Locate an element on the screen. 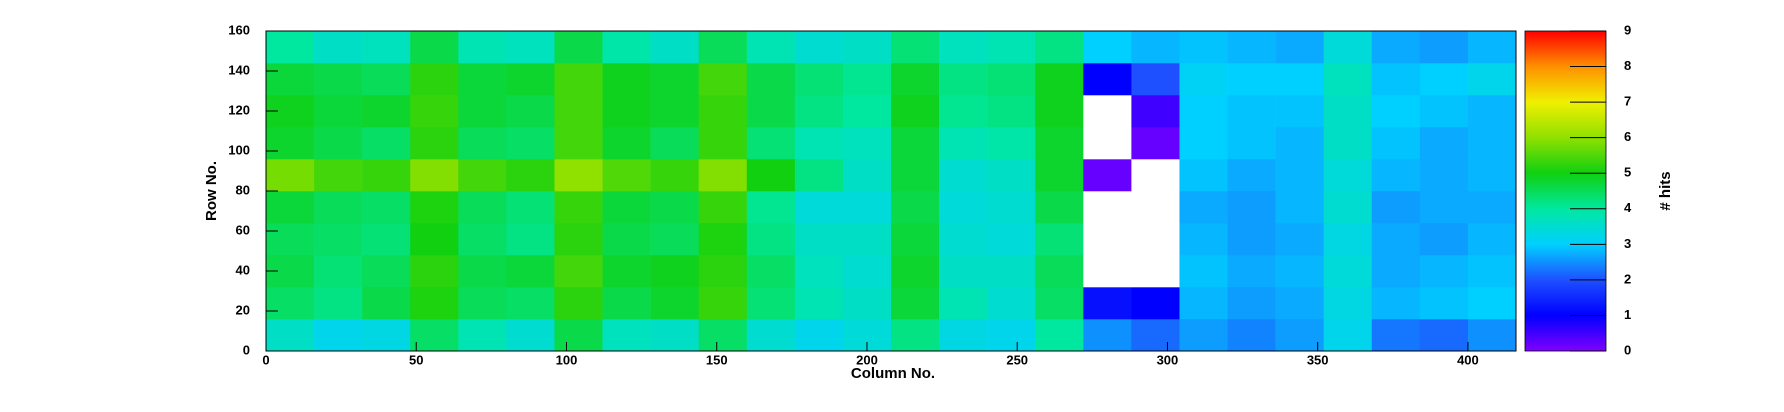 Image resolution: width=1784 pixels, height=412 pixels. colorbar-tick-label: 8 is located at coordinates (1627, 65).